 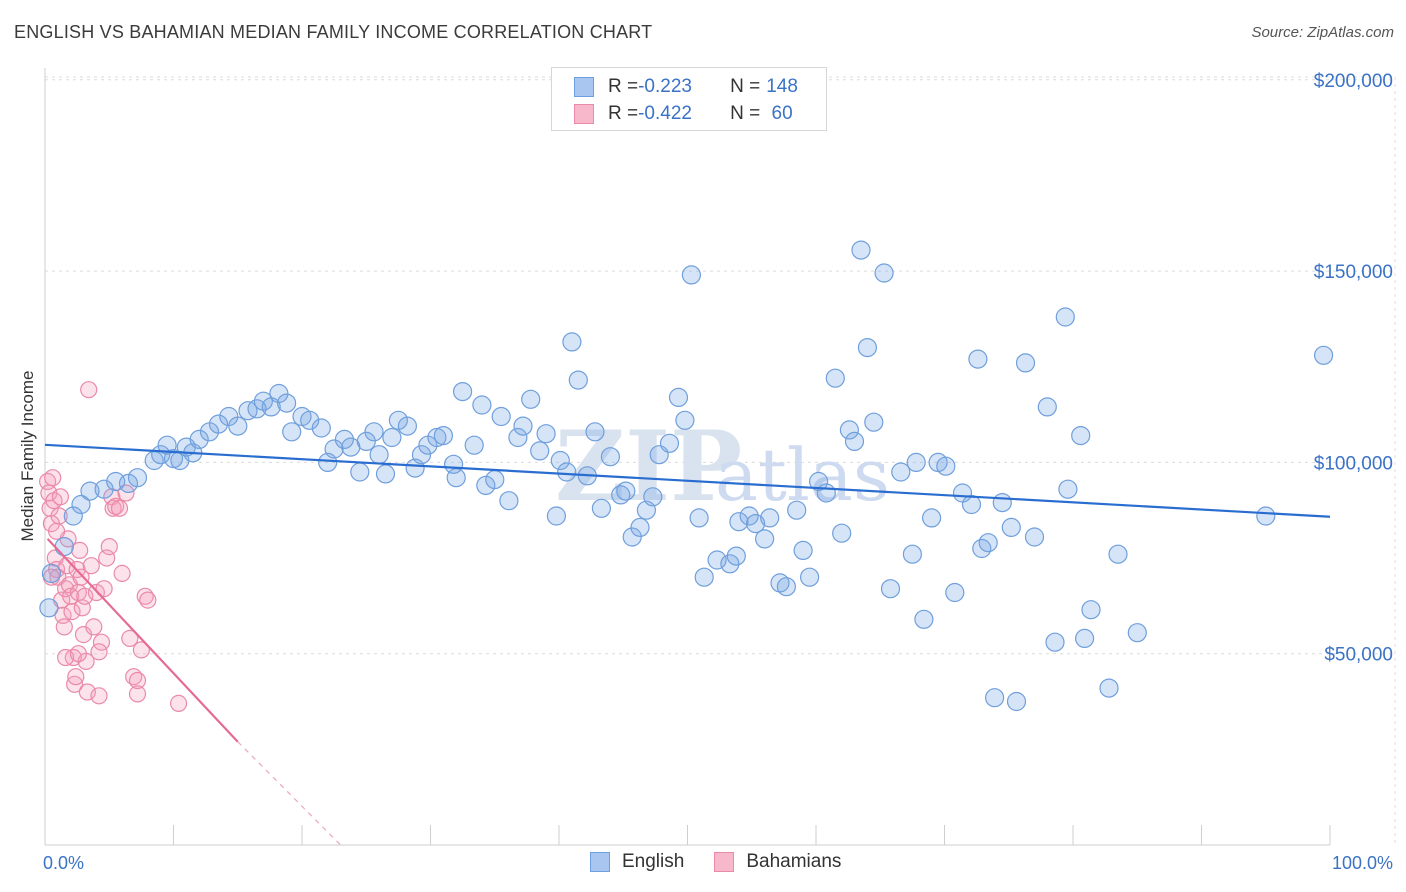 I want to click on legend-n-value: 148, so click(x=782, y=86).